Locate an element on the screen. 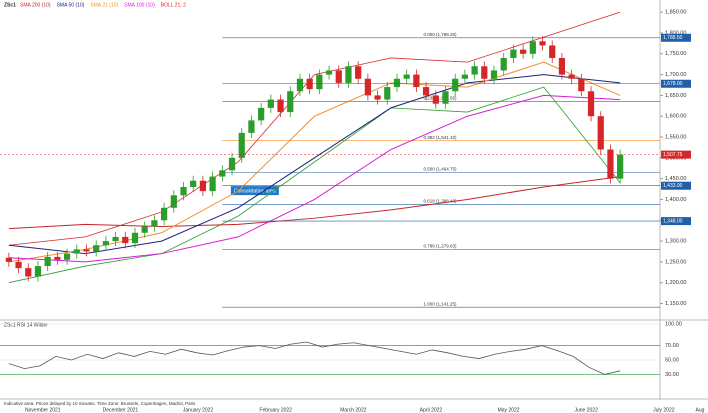 This screenshot has height=413, width=708. y-tick-label: 1,700.00 is located at coordinates (675, 75).